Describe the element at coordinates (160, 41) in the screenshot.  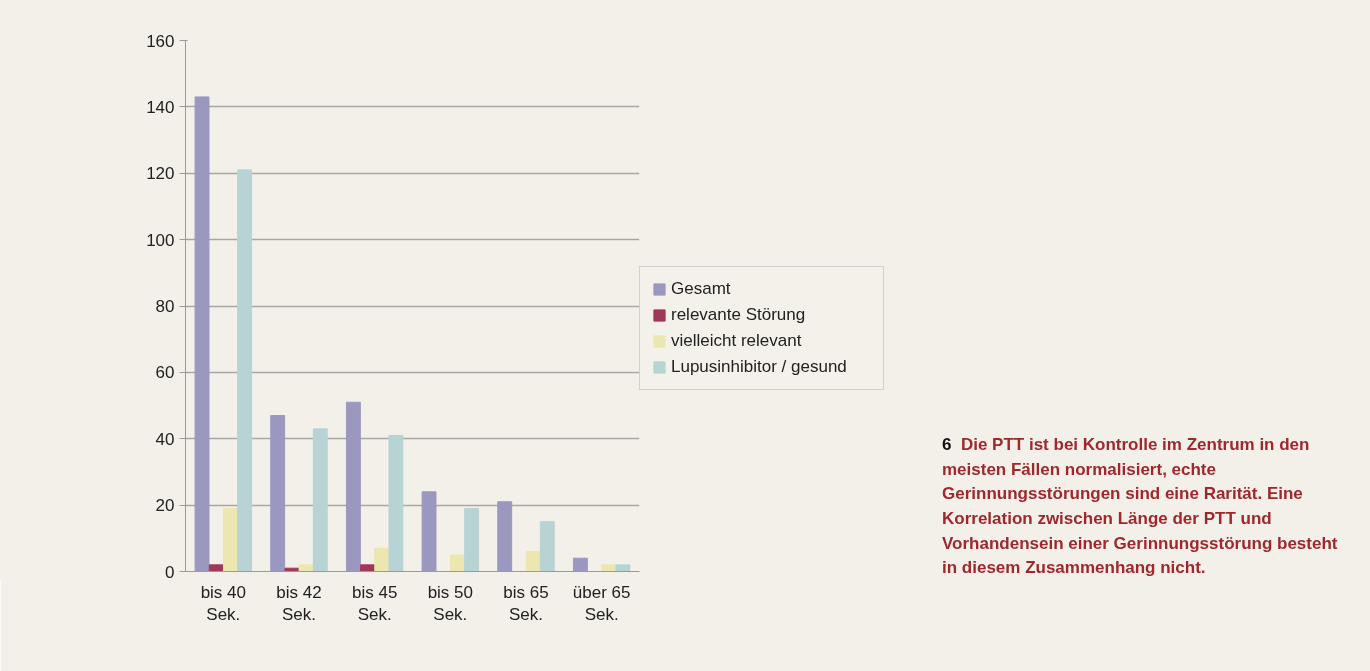
I see `y-tick-label: 160` at that location.